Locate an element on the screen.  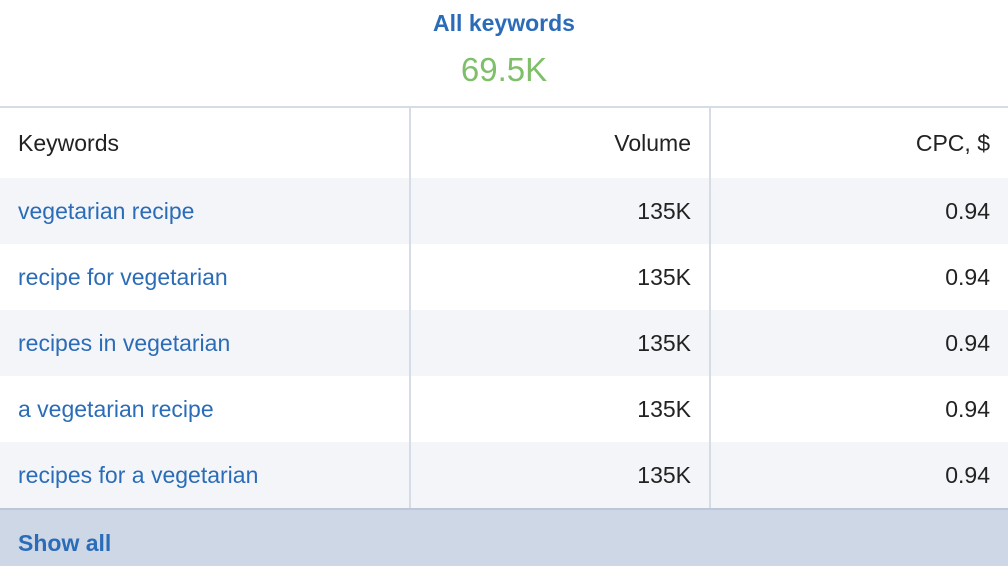
header-row: Keywords Volume CPC, $ is located at coordinates (504, 143).